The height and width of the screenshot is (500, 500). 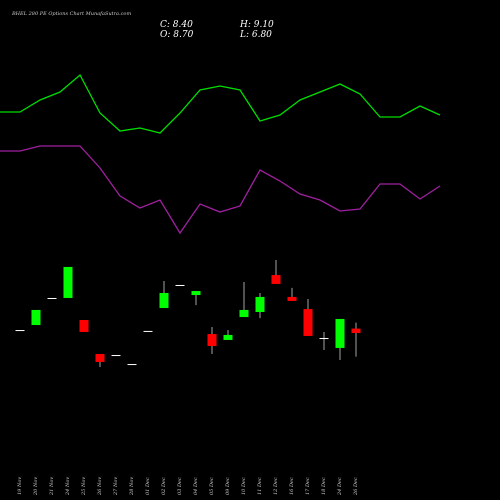 I want to click on x-tick-label: 28 Nov, so click(x=132, y=486).